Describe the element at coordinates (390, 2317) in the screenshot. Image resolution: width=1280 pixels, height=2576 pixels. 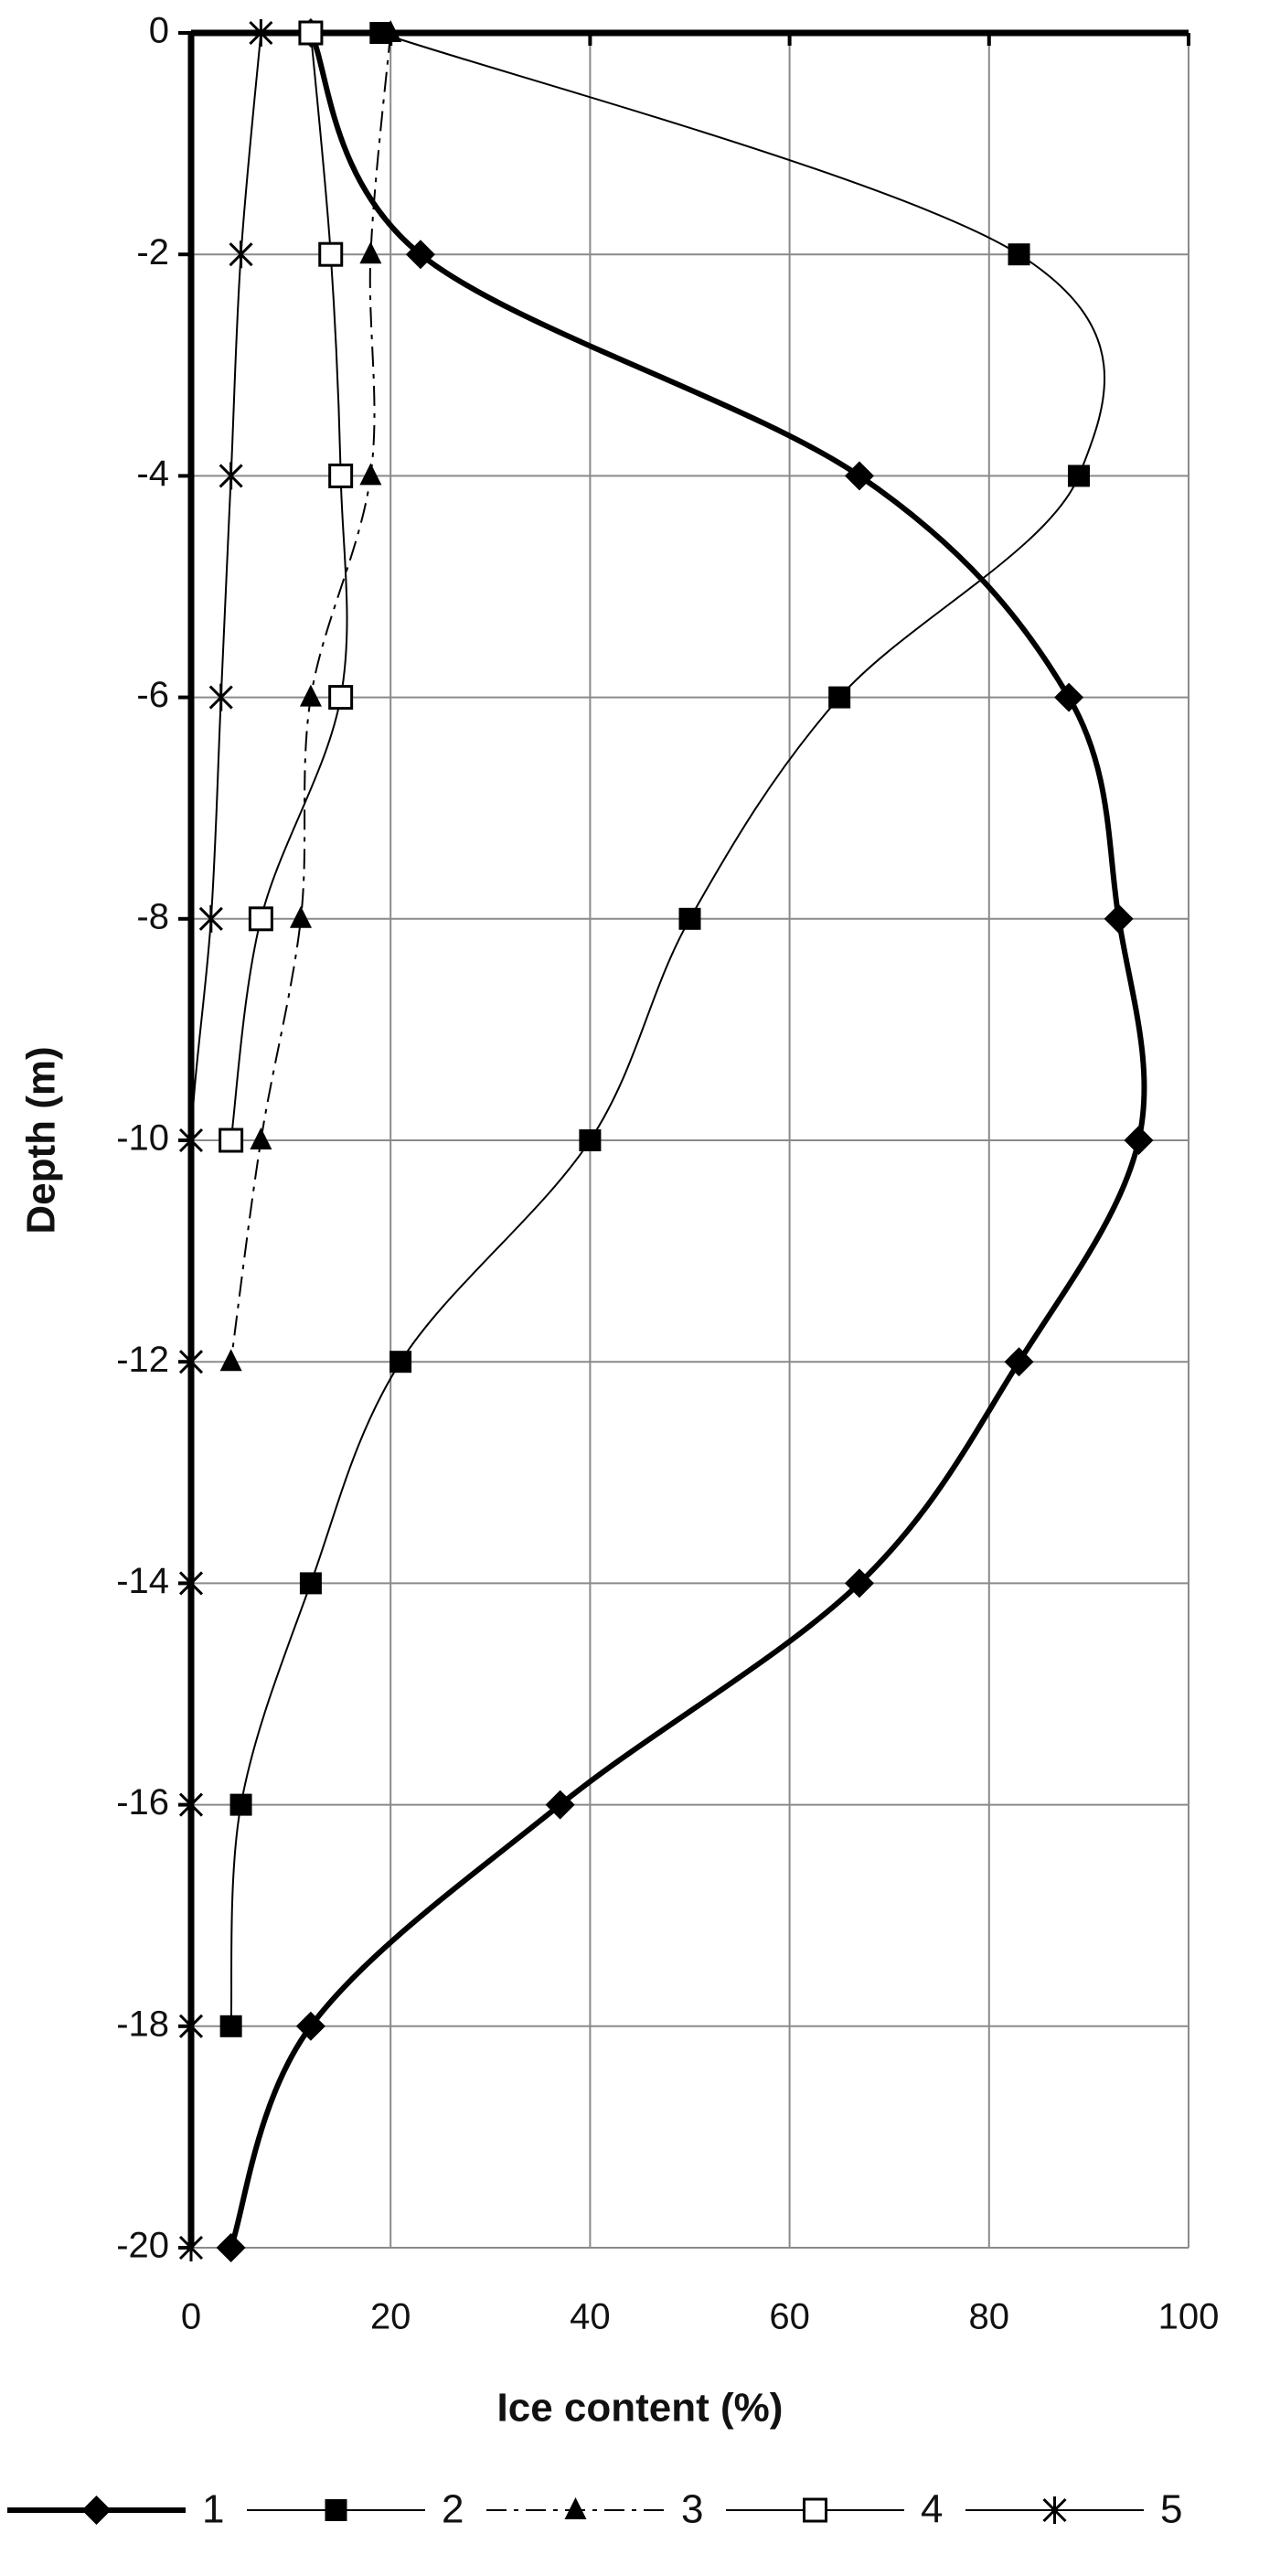
I see `x-tick-label: 20` at that location.